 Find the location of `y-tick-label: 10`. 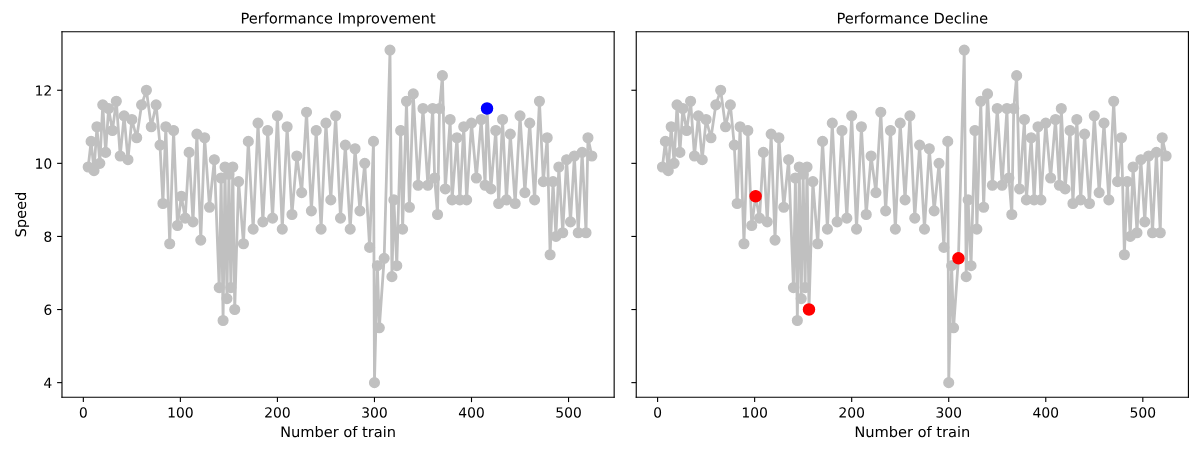

y-tick-label: 10 is located at coordinates (44, 163).